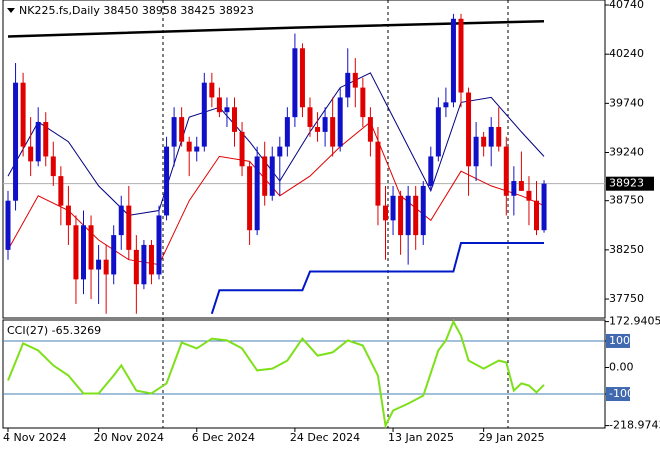 The width and height of the screenshot is (660, 450). What do you see at coordinates (129, 437) in the screenshot?
I see `x-tick-label: 20 Nov 2024` at bounding box center [129, 437].